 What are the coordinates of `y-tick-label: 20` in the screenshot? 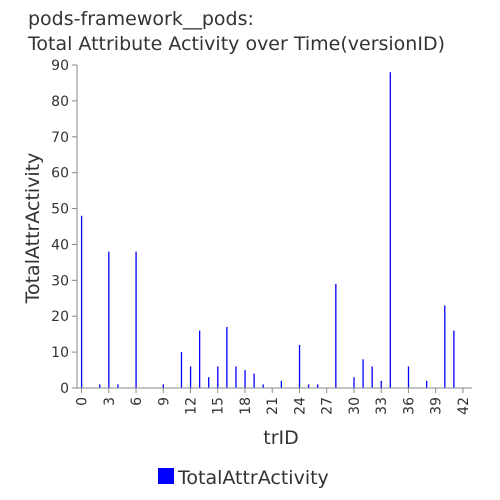 It's located at (60, 317).